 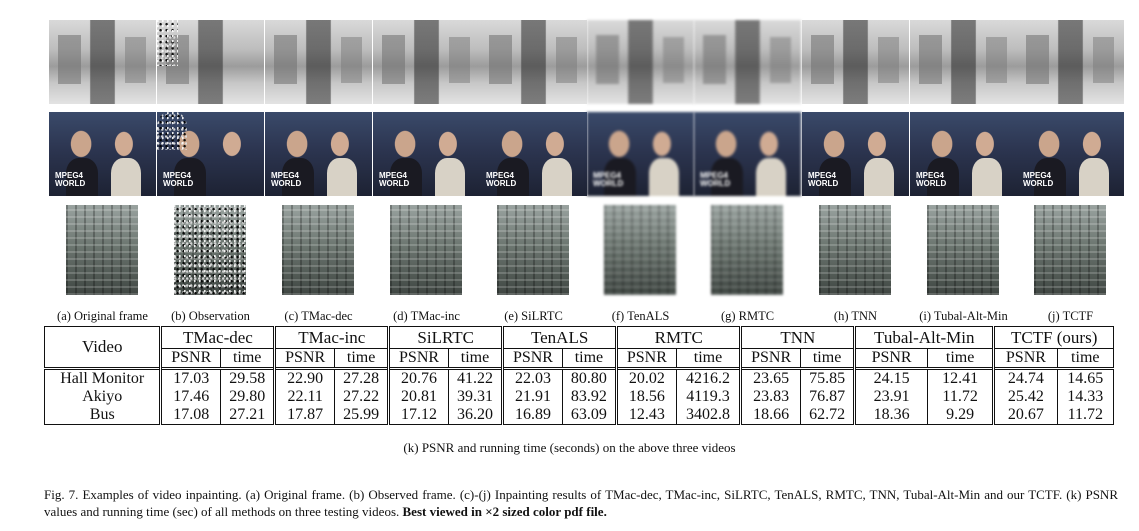 What do you see at coordinates (210, 316) in the screenshot?
I see `subcaption-1: (b) Observation` at bounding box center [210, 316].